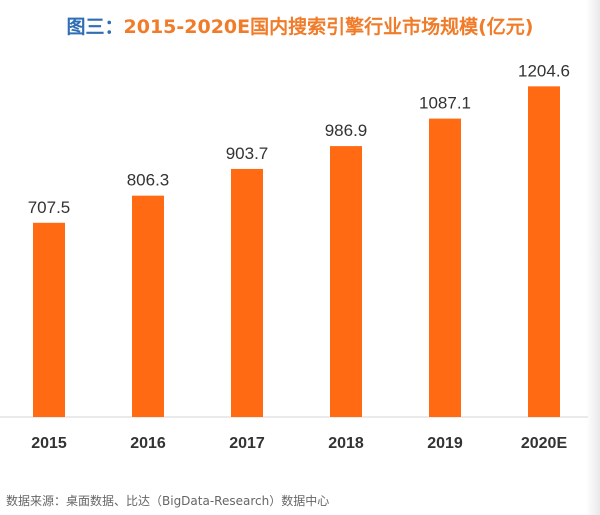 This screenshot has height=515, width=600. What do you see at coordinates (445, 443) in the screenshot?
I see `x-tick-2019: 2019` at bounding box center [445, 443].